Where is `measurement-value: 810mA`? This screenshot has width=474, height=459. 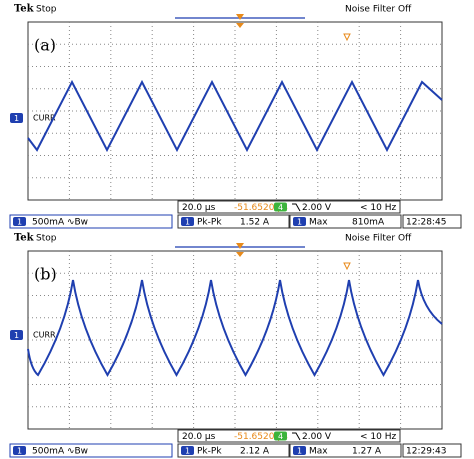 measurement-value: 810mA is located at coordinates (368, 223).